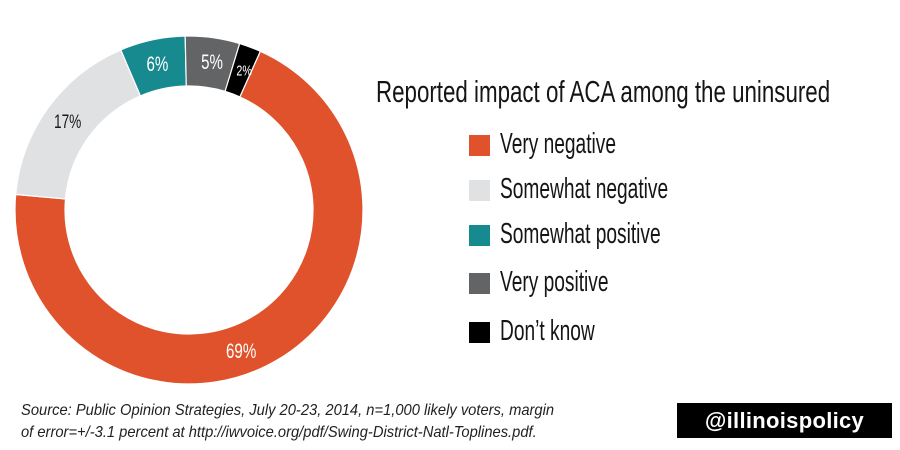  I want to click on donut-label-somewhat-negative: 17%, so click(68, 122).